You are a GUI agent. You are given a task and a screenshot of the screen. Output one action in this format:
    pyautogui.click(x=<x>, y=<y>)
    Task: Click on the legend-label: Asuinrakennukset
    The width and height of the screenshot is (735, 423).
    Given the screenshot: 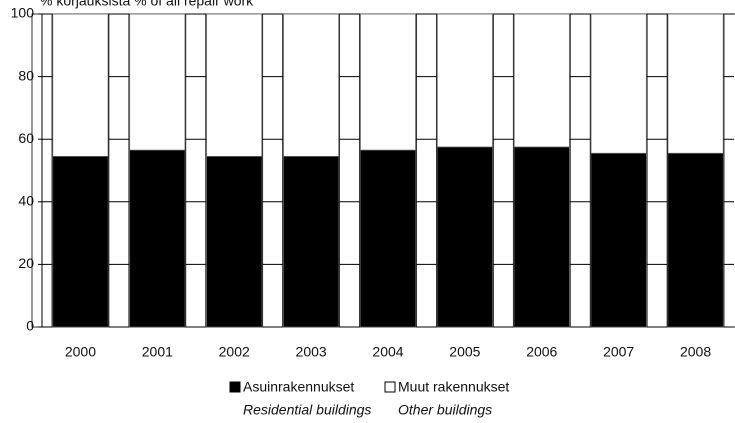 What is the action you would take?
    pyautogui.click(x=298, y=387)
    